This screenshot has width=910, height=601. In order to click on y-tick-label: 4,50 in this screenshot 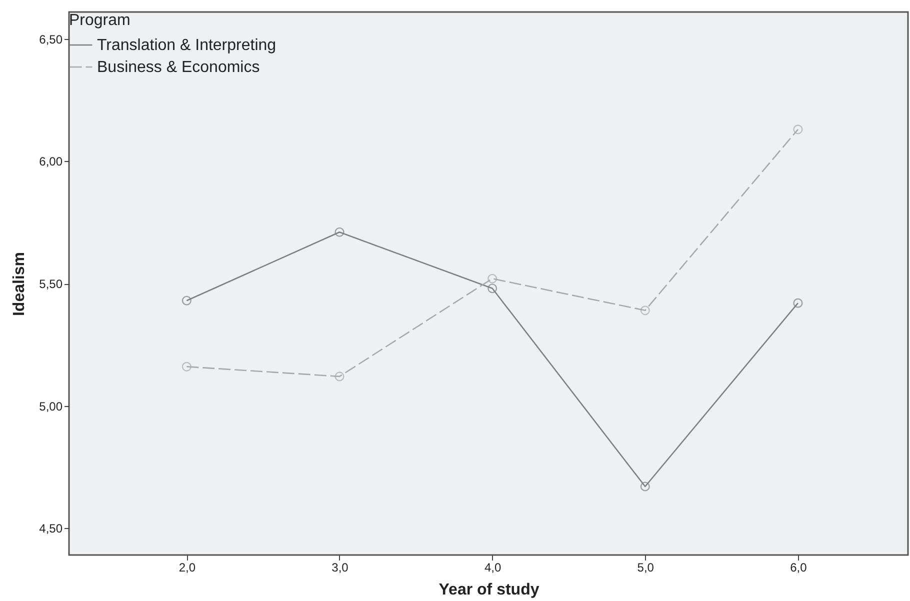, I will do `click(51, 529)`.